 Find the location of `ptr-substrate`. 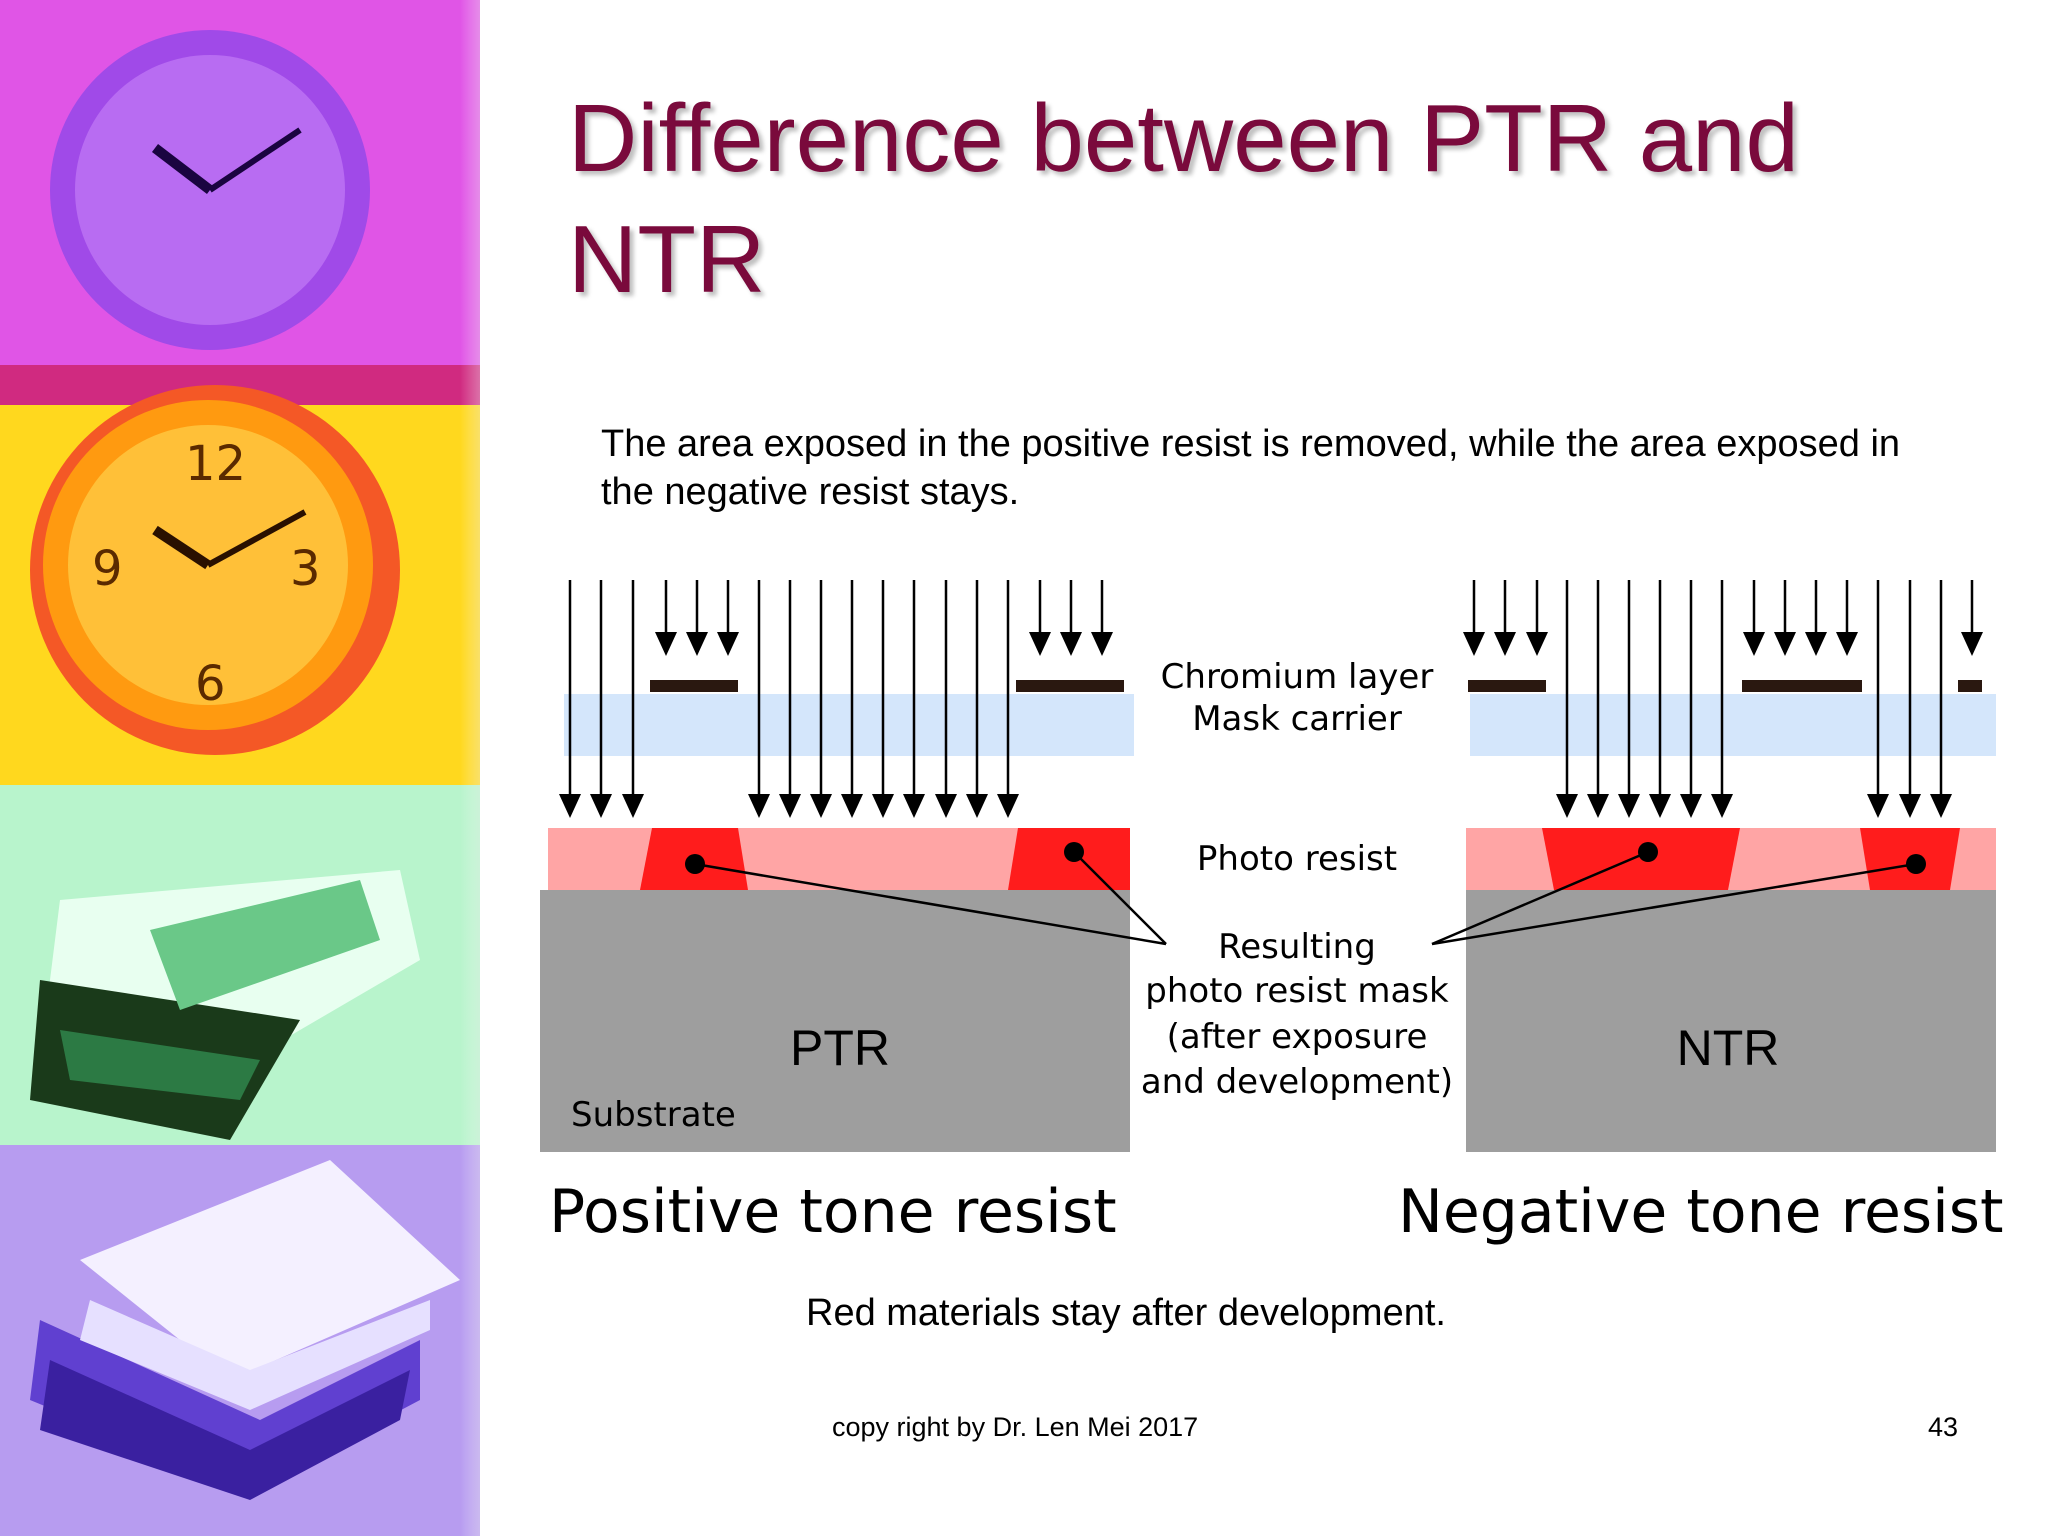

ptr-substrate is located at coordinates (835, 1021).